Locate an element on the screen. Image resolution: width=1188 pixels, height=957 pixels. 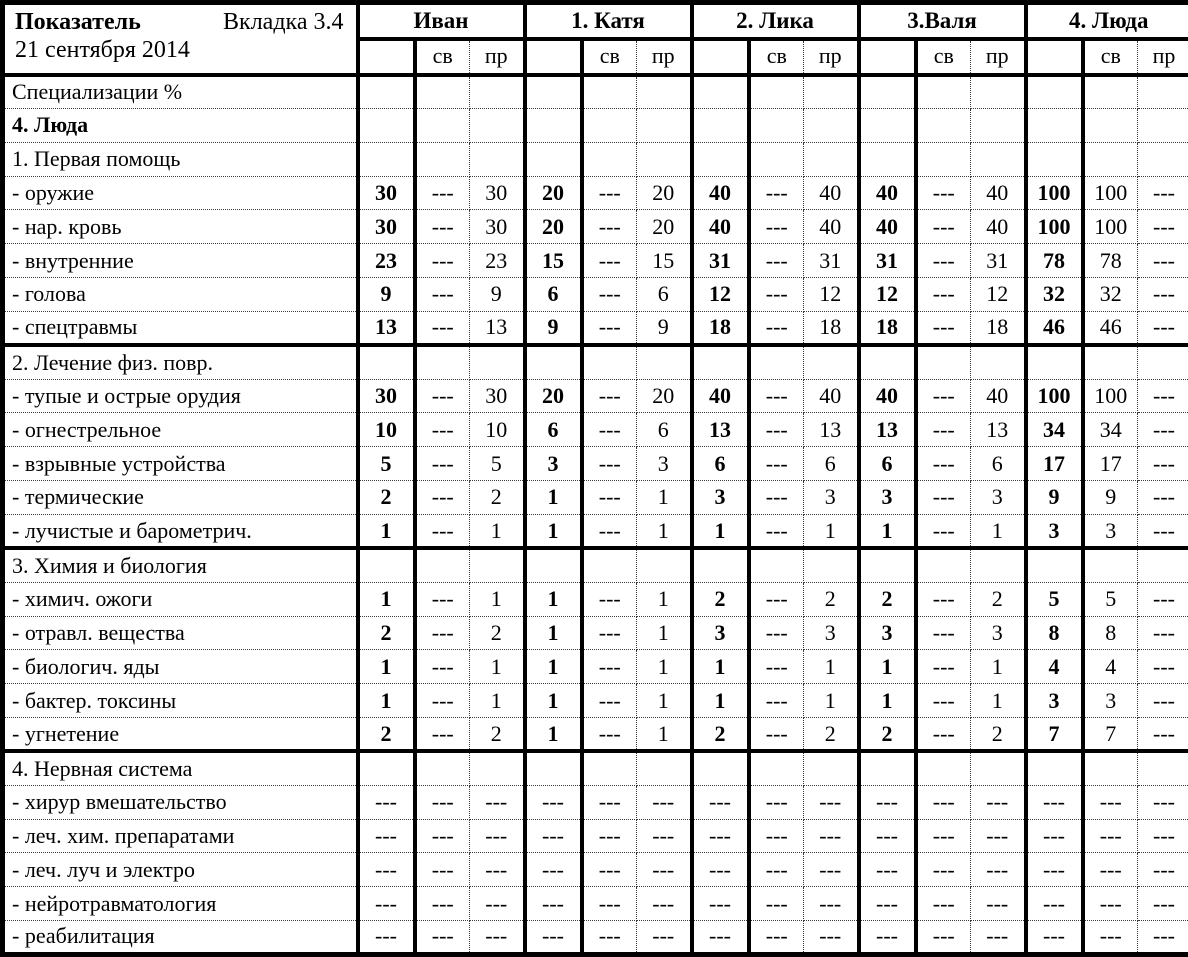
cell: 78 is located at coordinates (1110, 261).